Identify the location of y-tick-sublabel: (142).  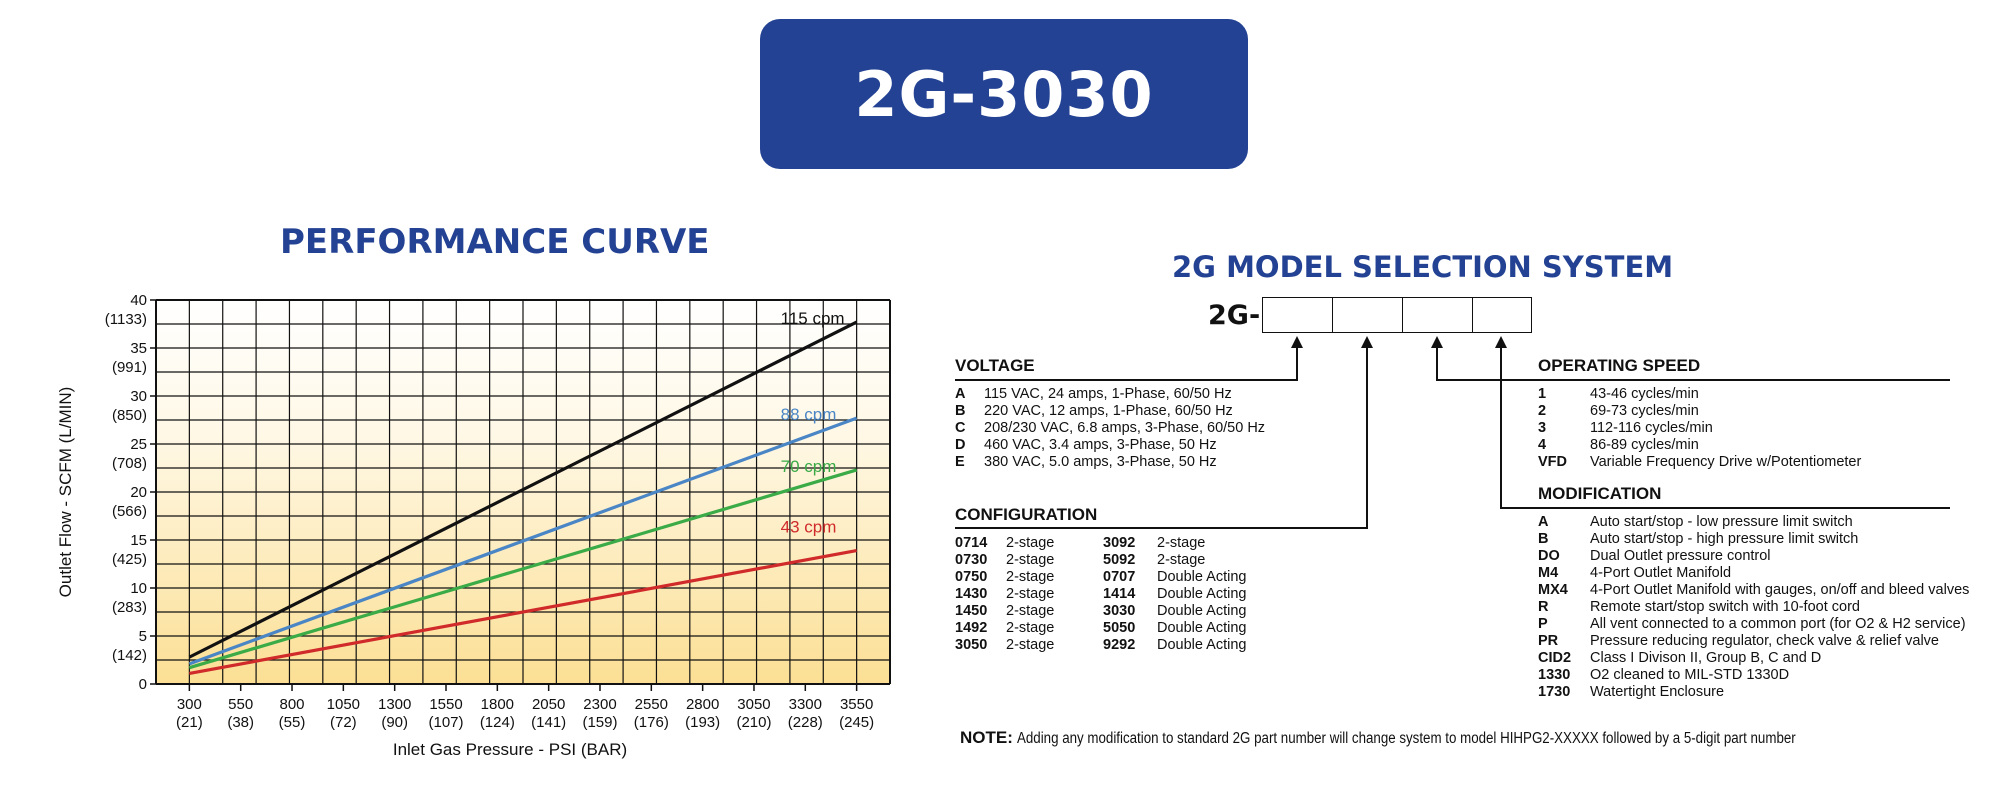
(129, 655).